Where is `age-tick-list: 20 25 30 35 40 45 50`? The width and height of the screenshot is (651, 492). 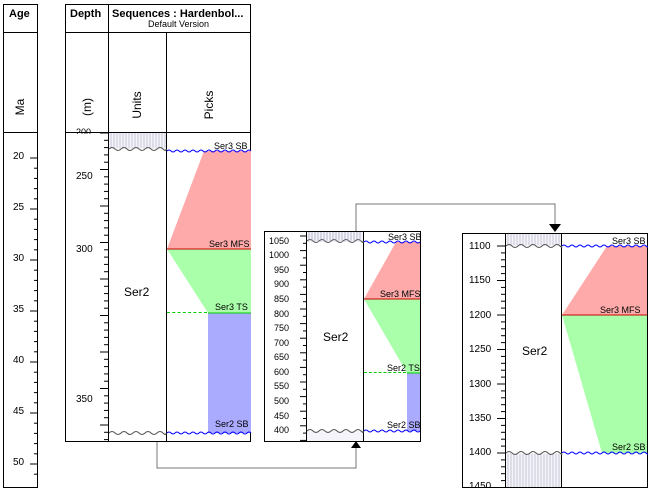
age-tick-list: 20 25 30 35 40 45 50 is located at coordinates (20, 245).